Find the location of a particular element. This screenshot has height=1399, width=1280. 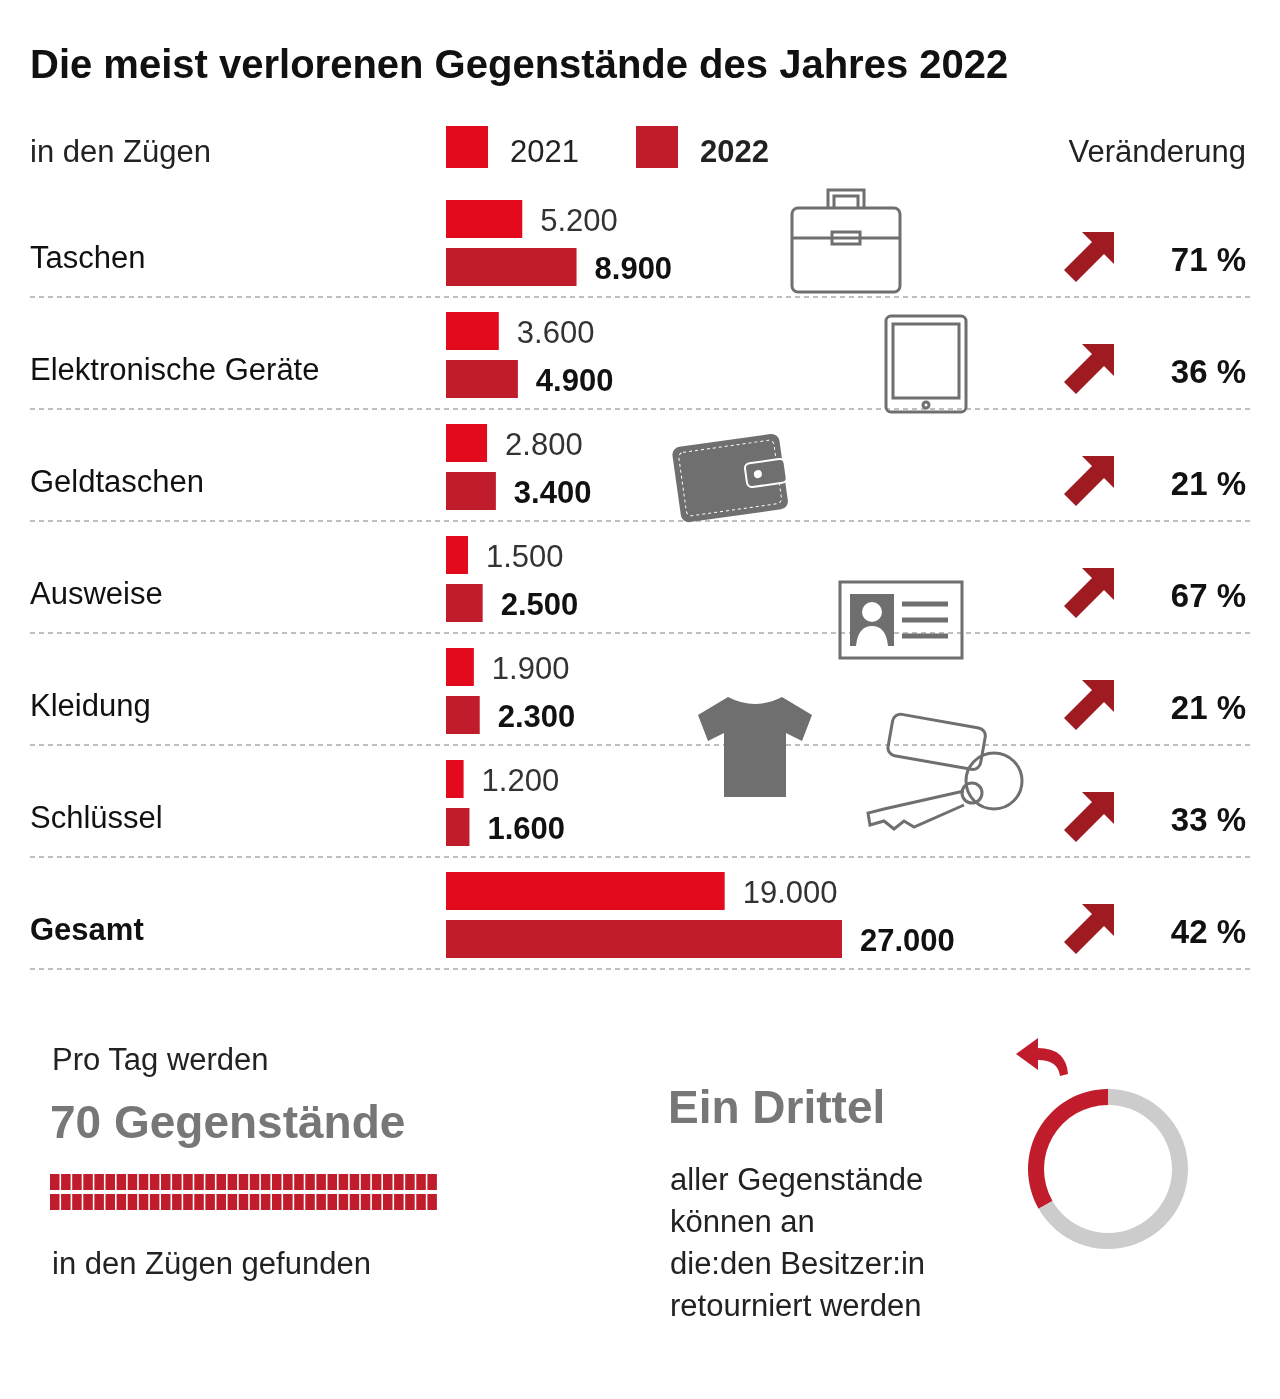

data-label: 1.900 is located at coordinates (530, 668).